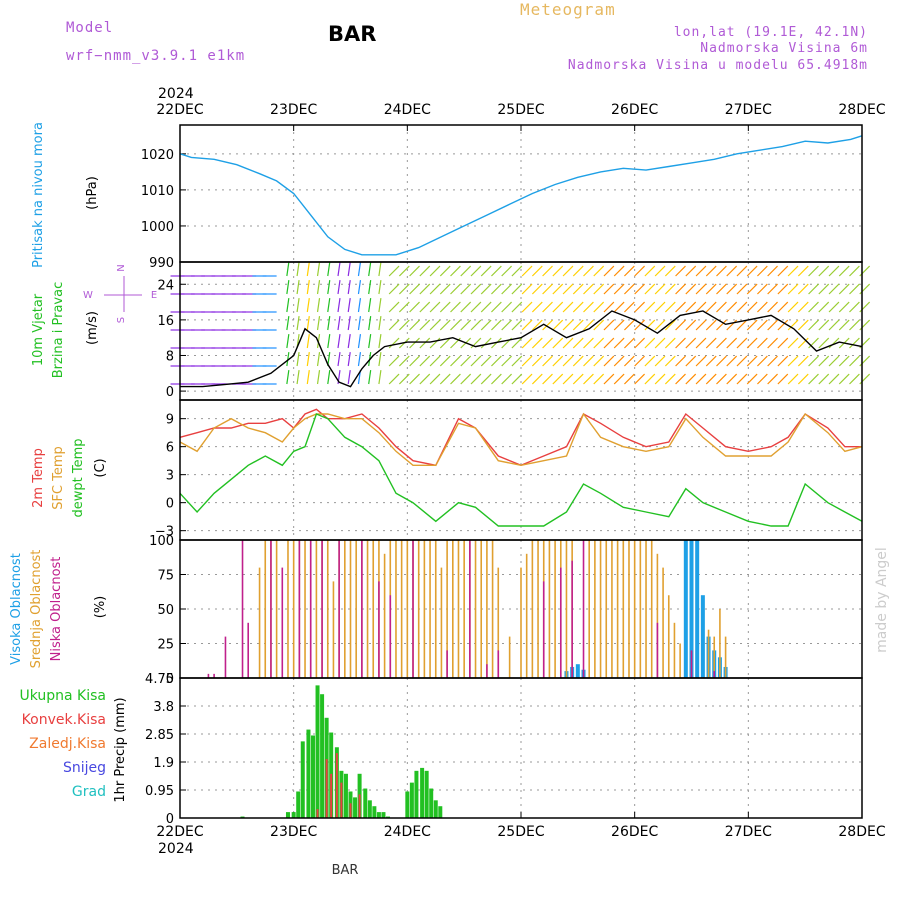 The image size is (900, 900). I want to click on y-tick-label: 1000, so click(157, 227).